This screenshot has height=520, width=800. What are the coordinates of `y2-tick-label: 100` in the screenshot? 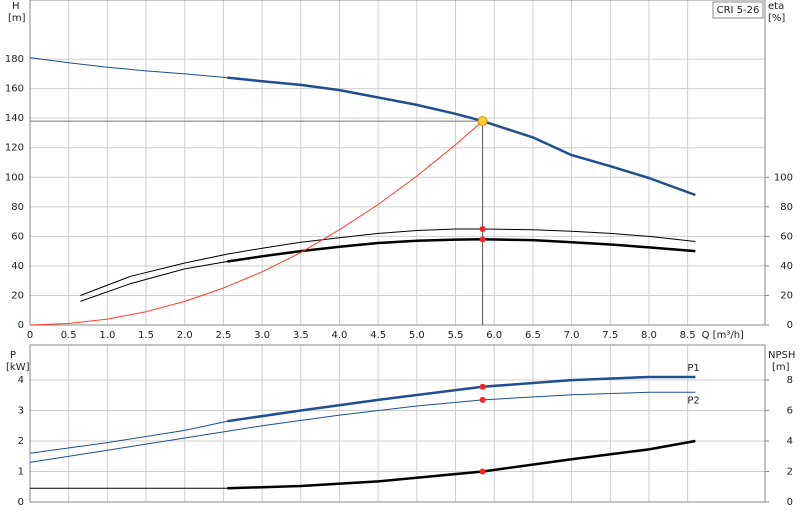 It's located at (783, 177).